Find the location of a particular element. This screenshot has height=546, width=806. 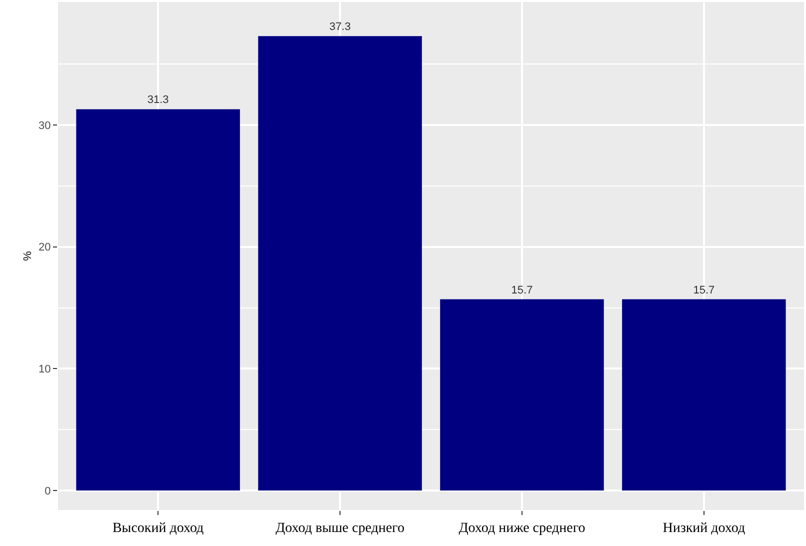

y-tick-label: 20 is located at coordinates (44, 248).